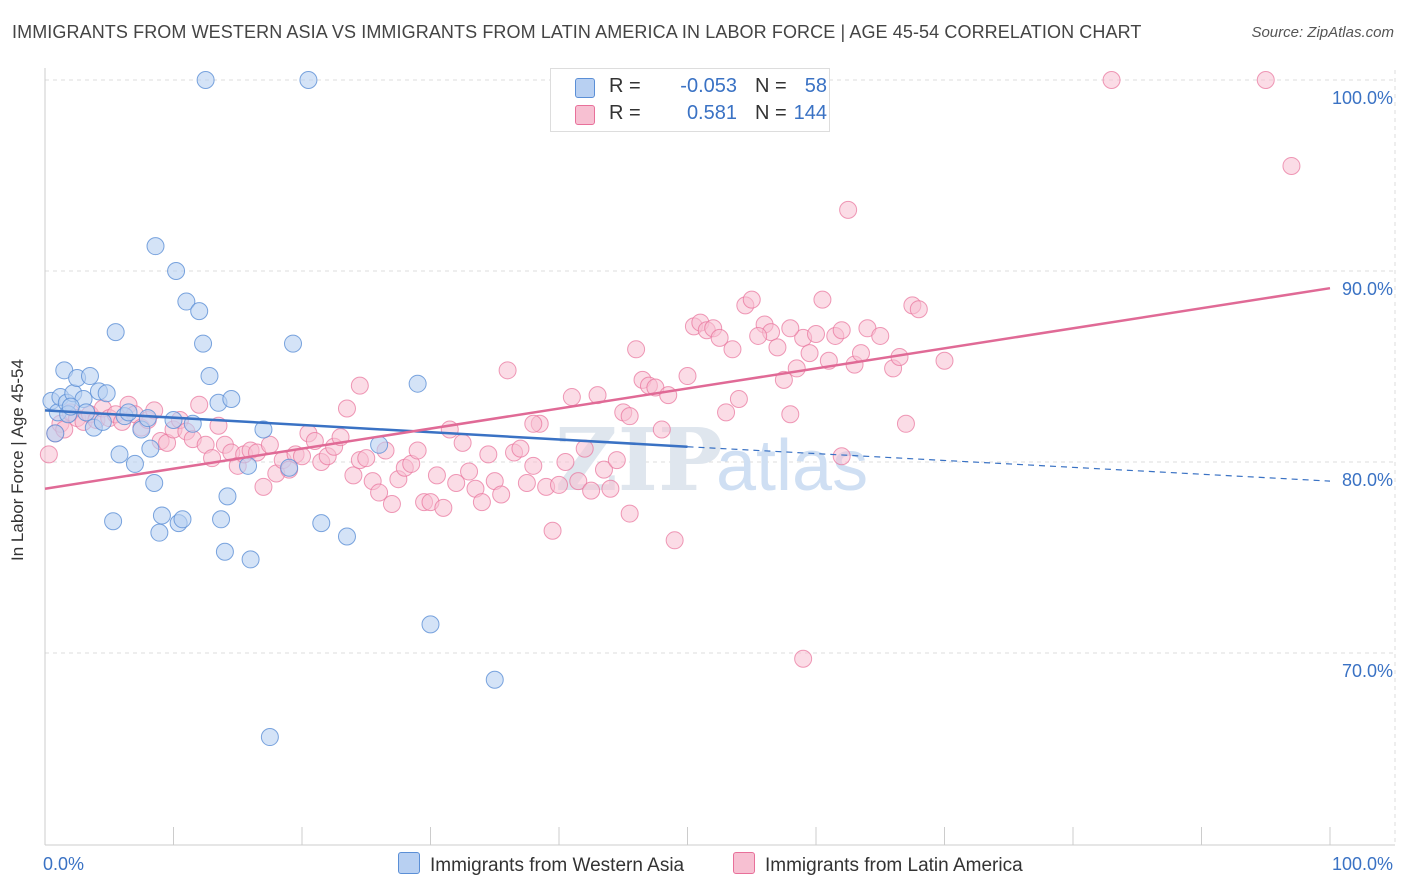  Describe the element at coordinates (17, 460) in the screenshot. I see `y-axis-label: In Labor Force | Age 45-54` at that location.